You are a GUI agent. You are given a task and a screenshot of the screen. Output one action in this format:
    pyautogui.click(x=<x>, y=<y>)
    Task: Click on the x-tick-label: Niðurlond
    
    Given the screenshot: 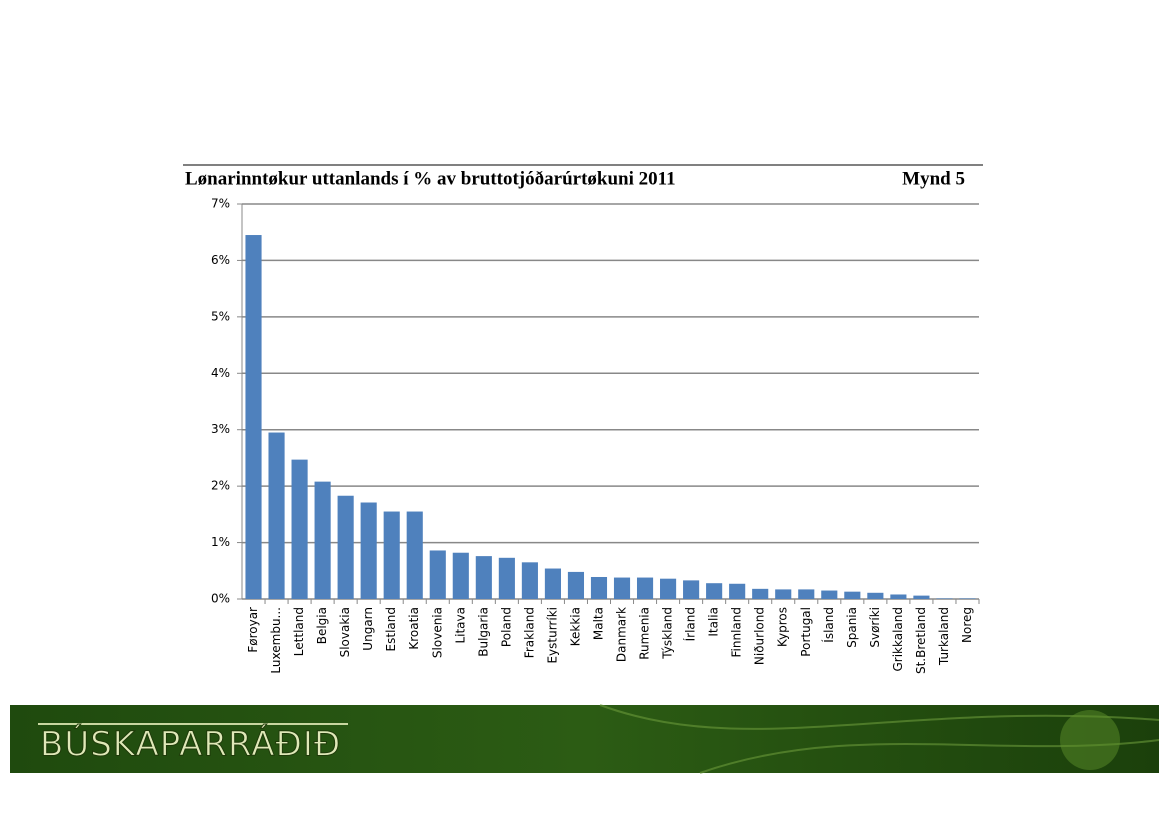 What is the action you would take?
    pyautogui.click(x=760, y=636)
    